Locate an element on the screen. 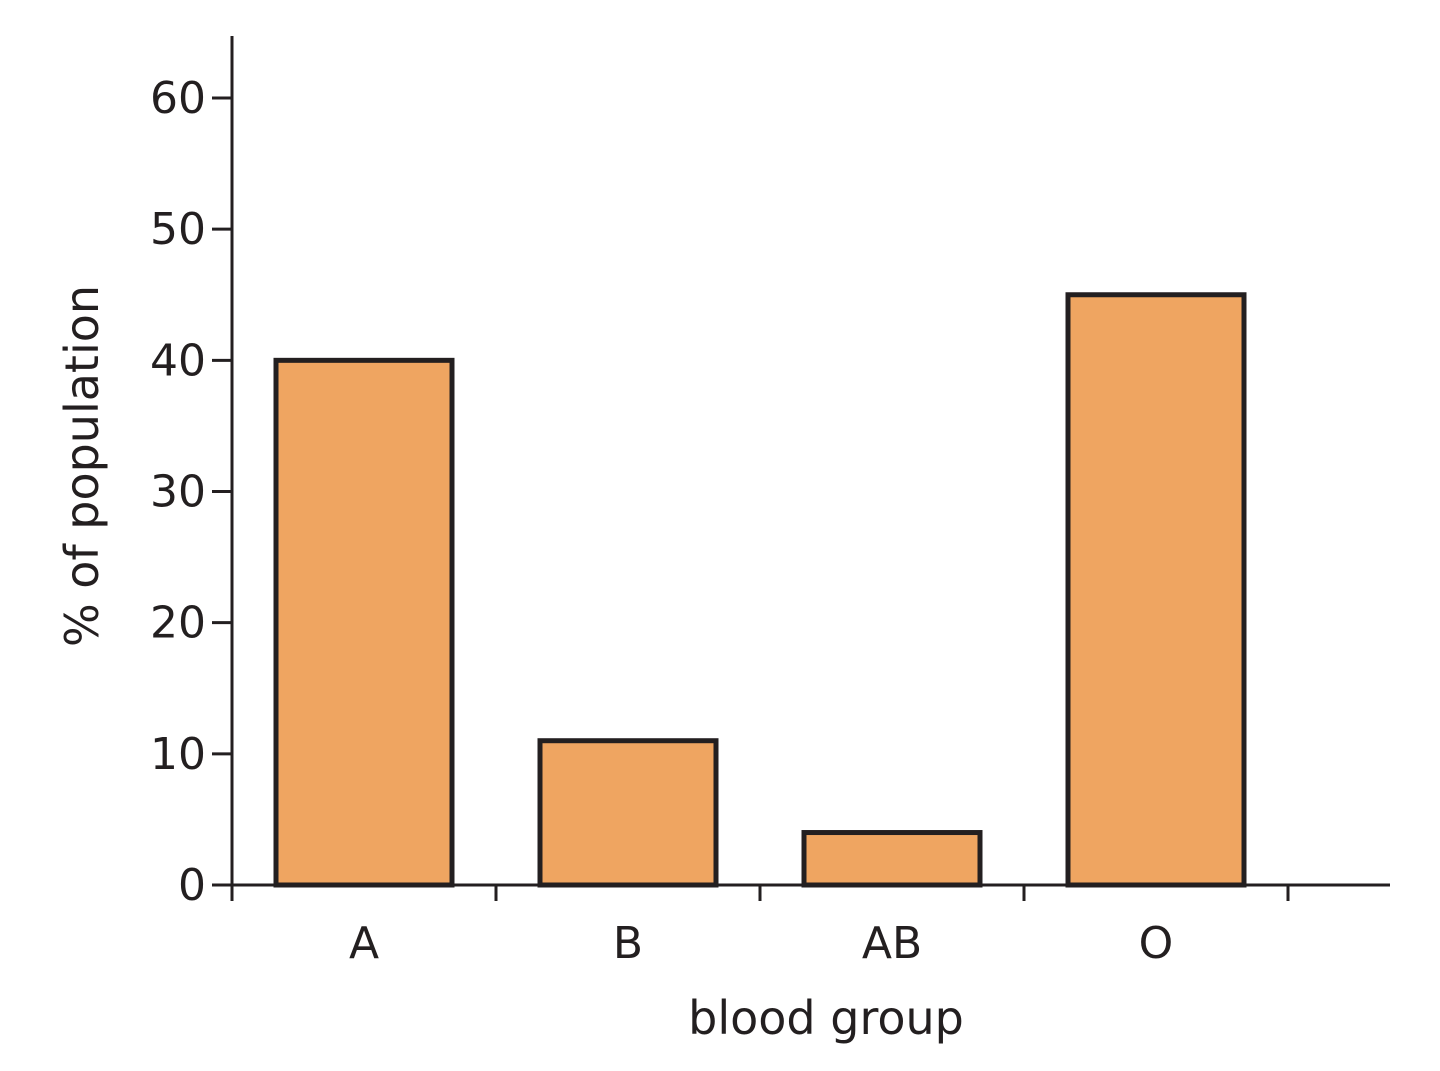 The image size is (1440, 1071). y-tick-label: 50 is located at coordinates (178, 229).